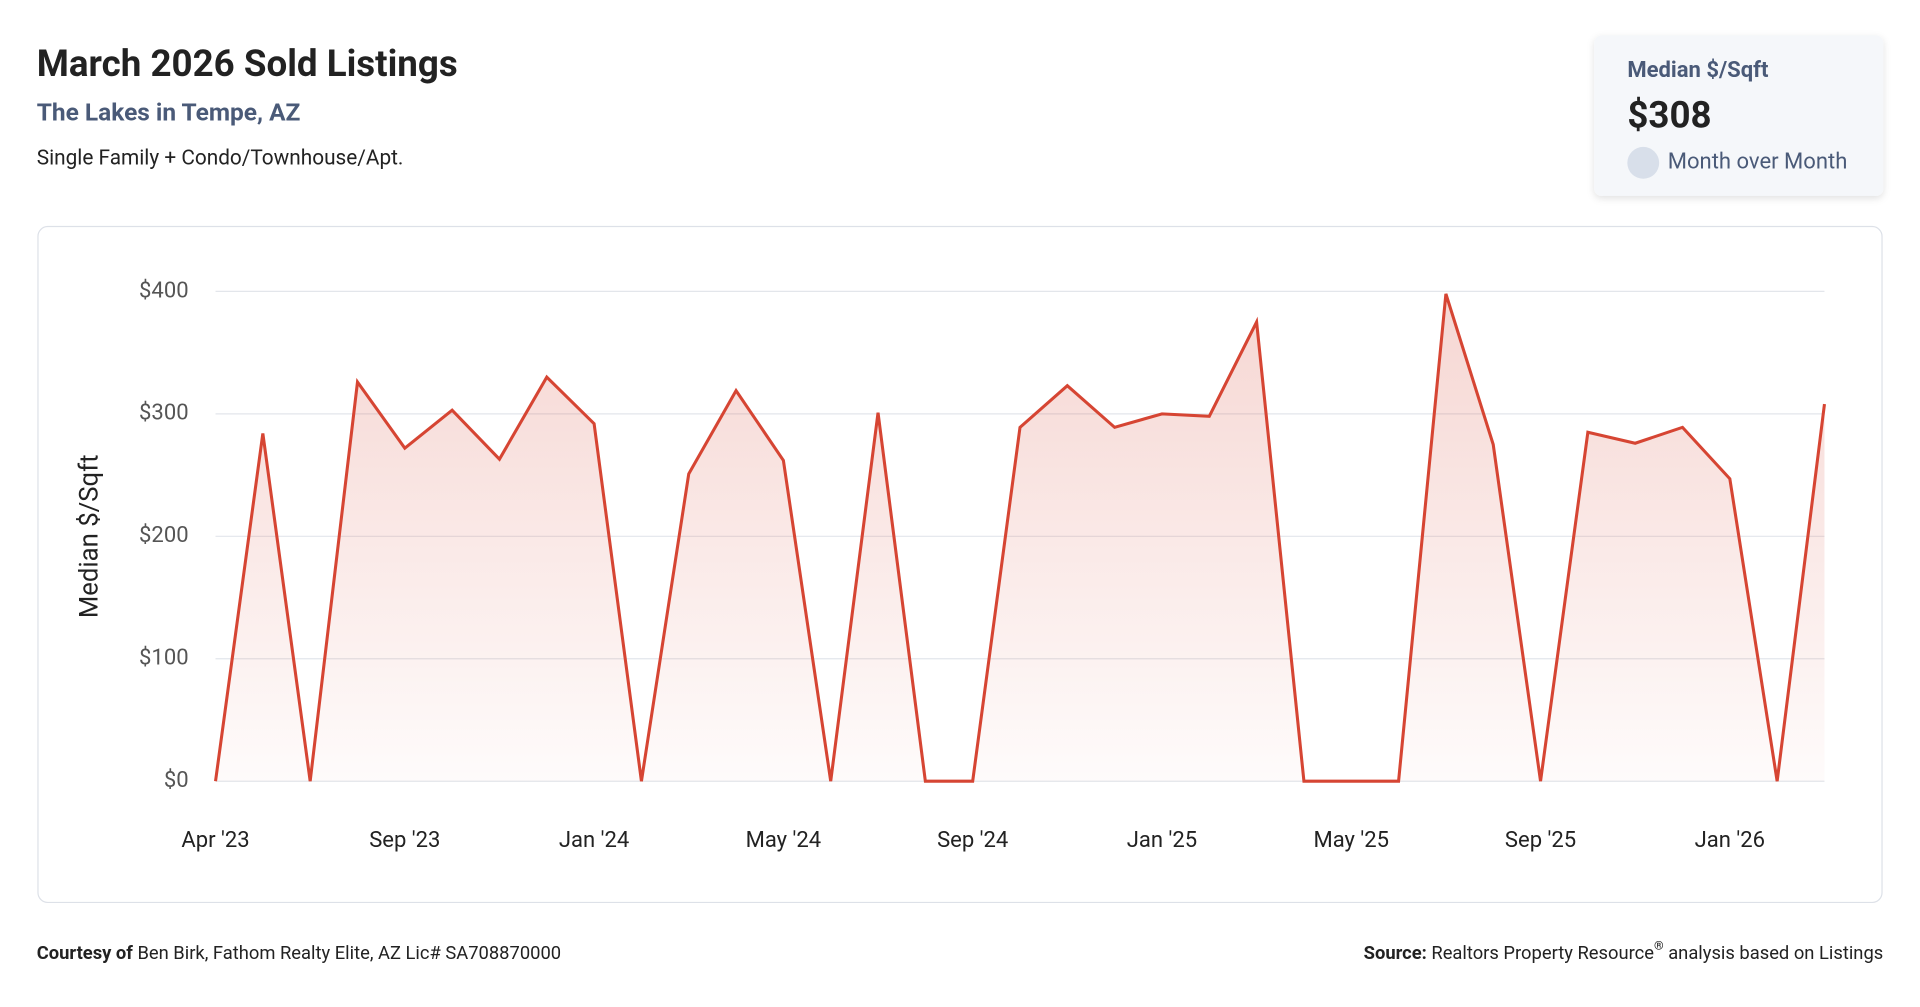 Image resolution: width=1920 pixels, height=1007 pixels. Describe the element at coordinates (1162, 840) in the screenshot. I see `x-tick-label: Jan '25` at that location.